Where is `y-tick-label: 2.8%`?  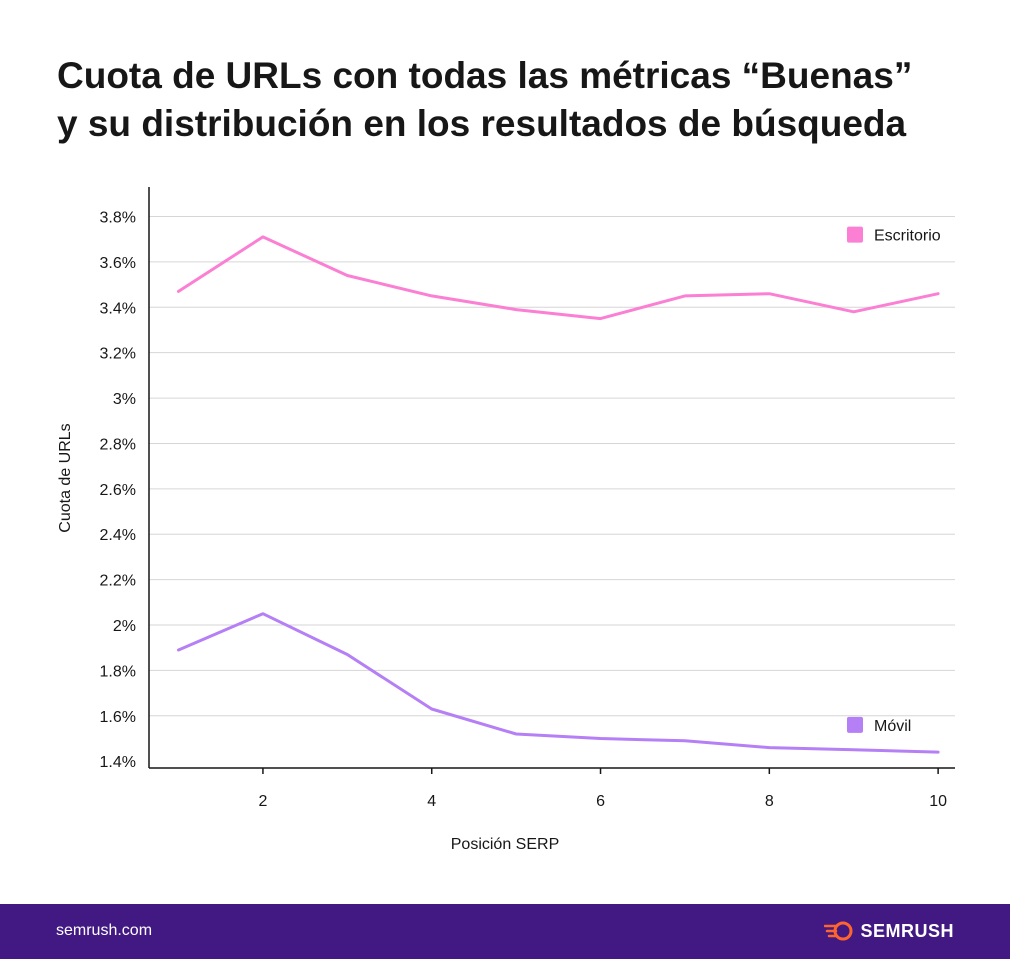
y-tick-label: 2.8% is located at coordinates (118, 444).